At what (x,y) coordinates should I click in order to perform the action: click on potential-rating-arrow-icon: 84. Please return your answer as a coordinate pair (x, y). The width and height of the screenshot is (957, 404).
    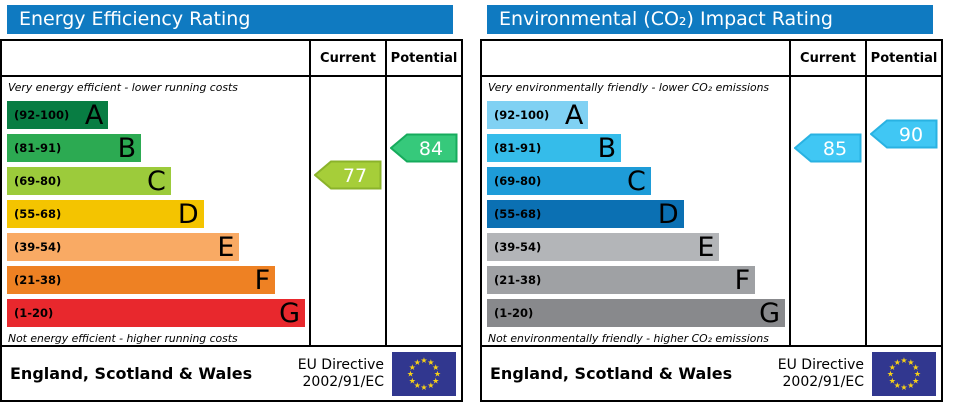
    Looking at the image, I should click on (424, 148).